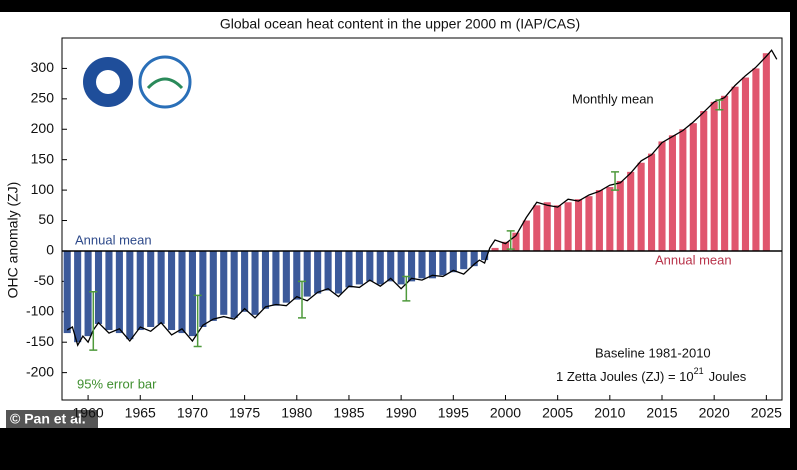 The height and width of the screenshot is (470, 797). I want to click on annotation: Joules, so click(728, 376).